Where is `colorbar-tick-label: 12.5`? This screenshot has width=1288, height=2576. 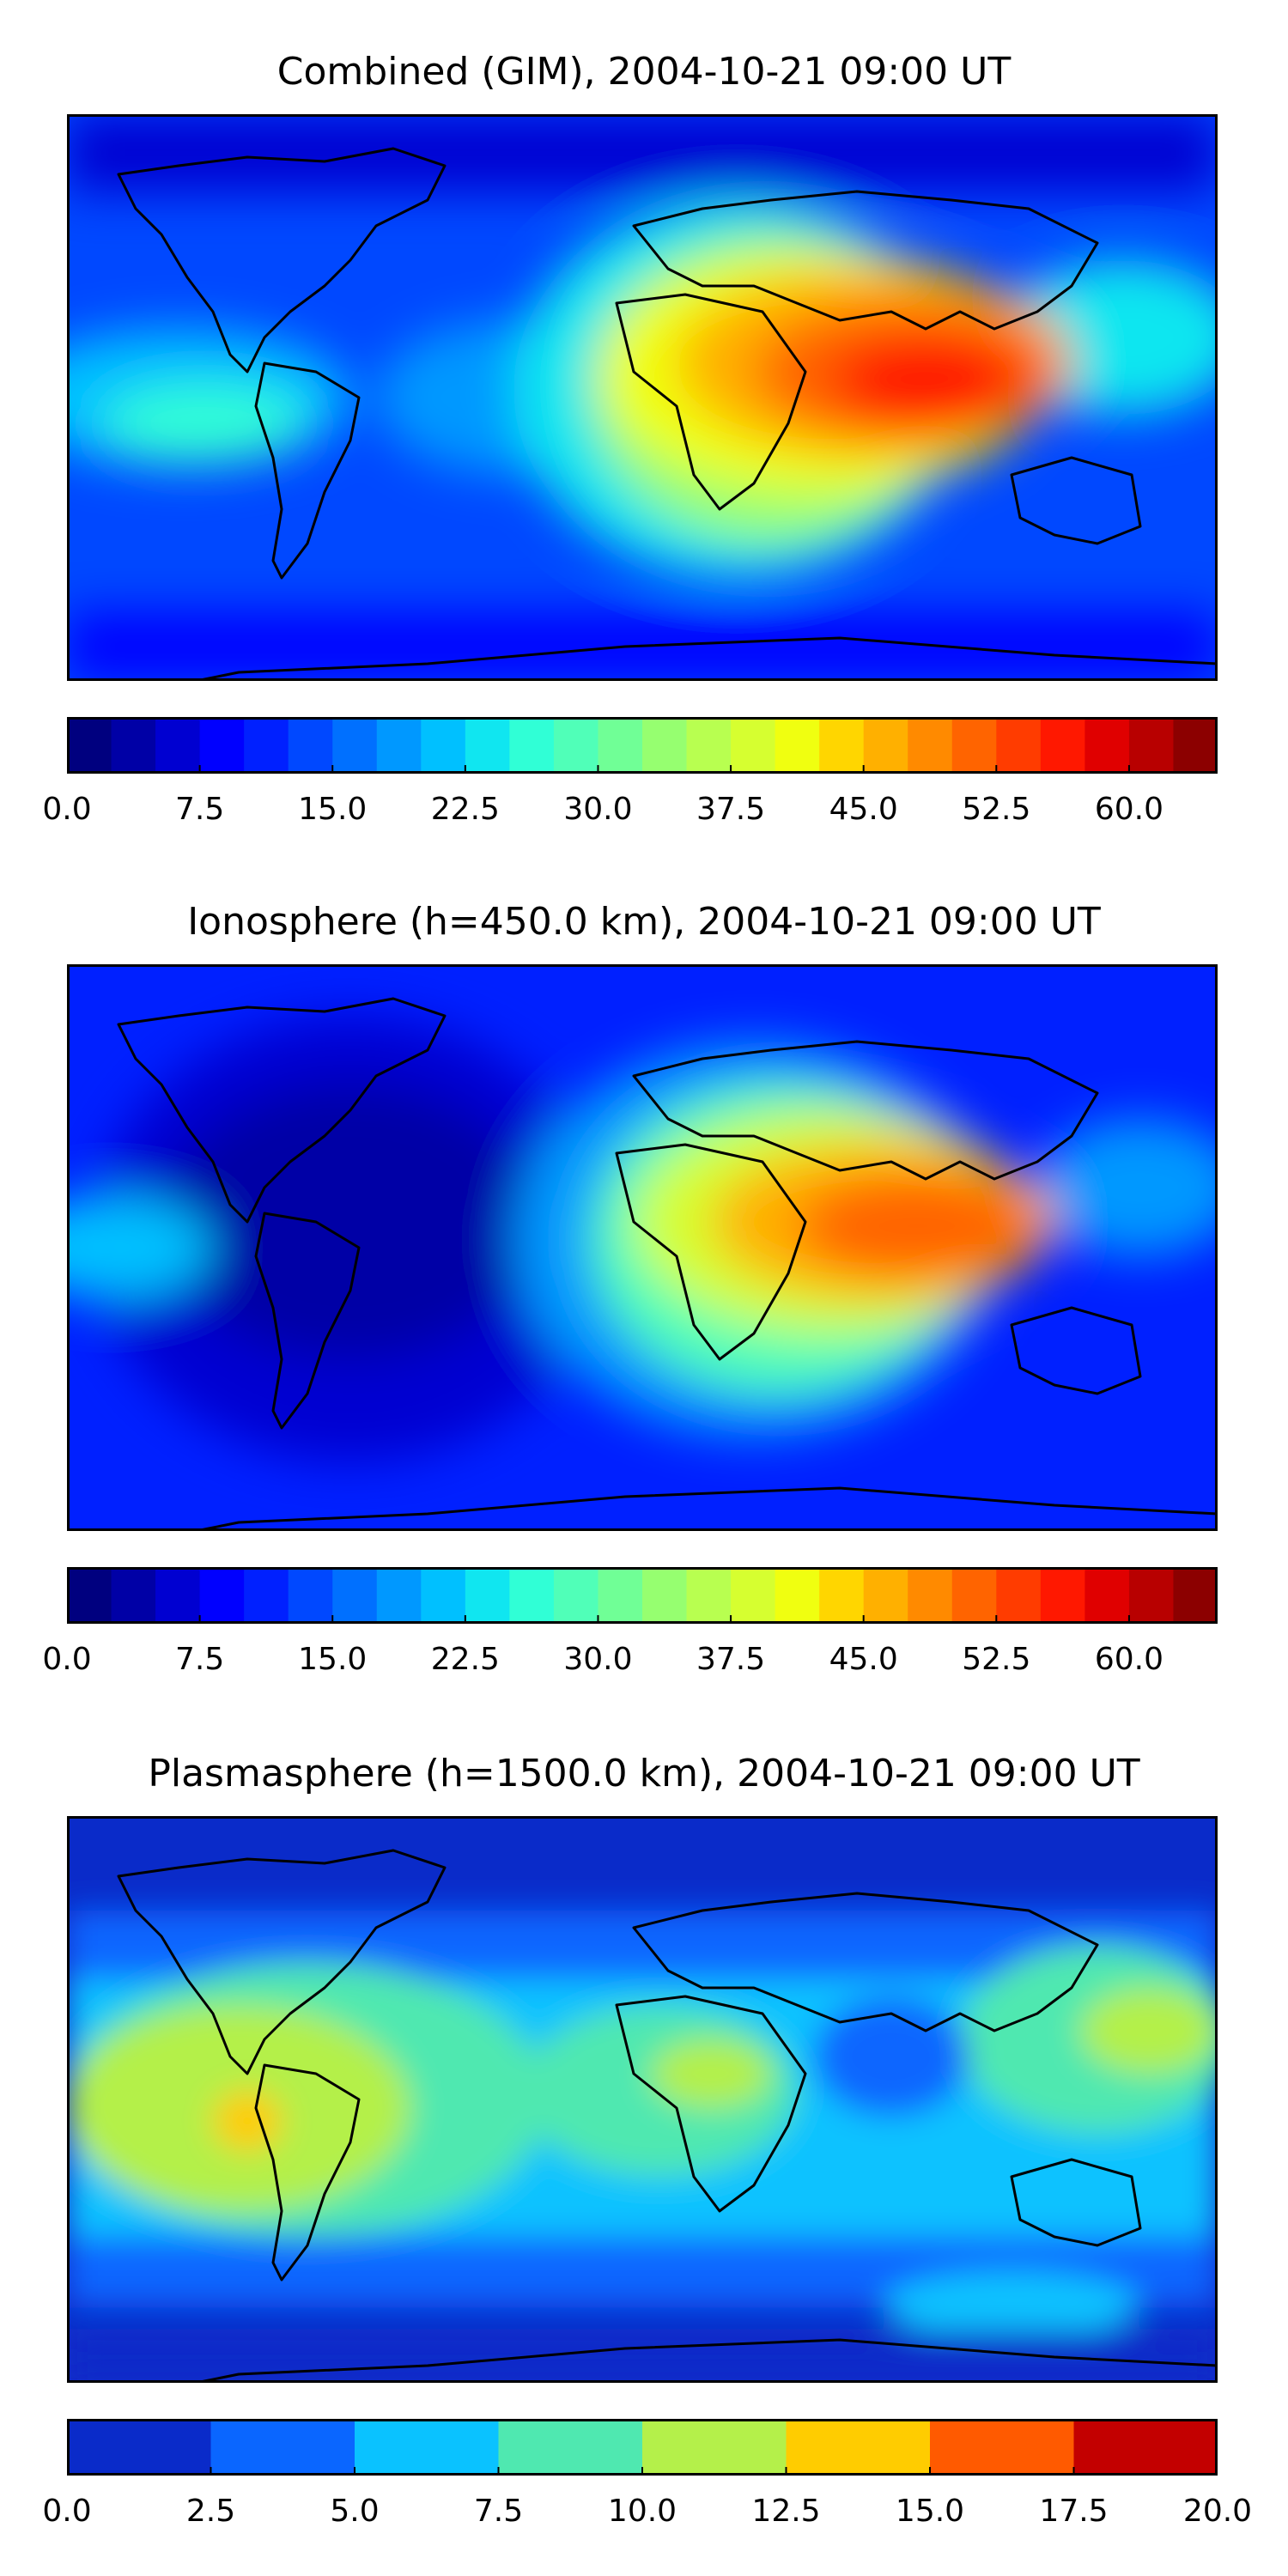
colorbar-tick-label: 12.5 is located at coordinates (786, 2511).